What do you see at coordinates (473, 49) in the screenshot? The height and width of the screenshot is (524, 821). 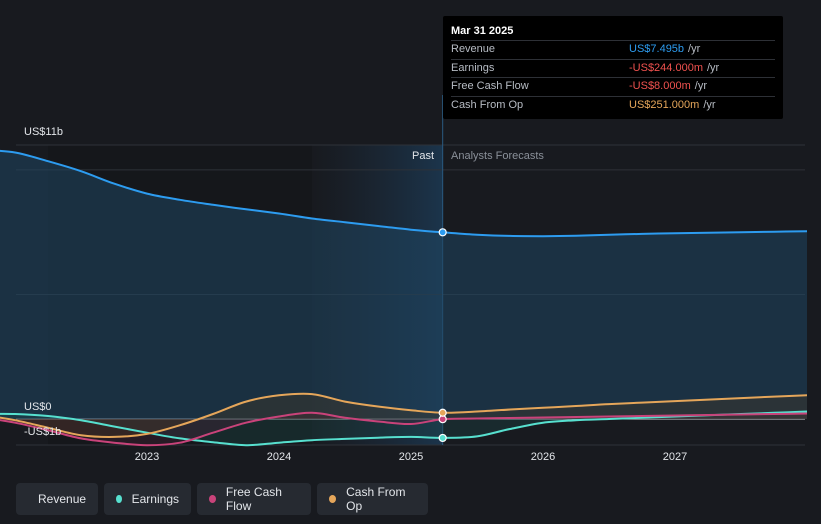 I see `tooltip-label: Revenue` at bounding box center [473, 49].